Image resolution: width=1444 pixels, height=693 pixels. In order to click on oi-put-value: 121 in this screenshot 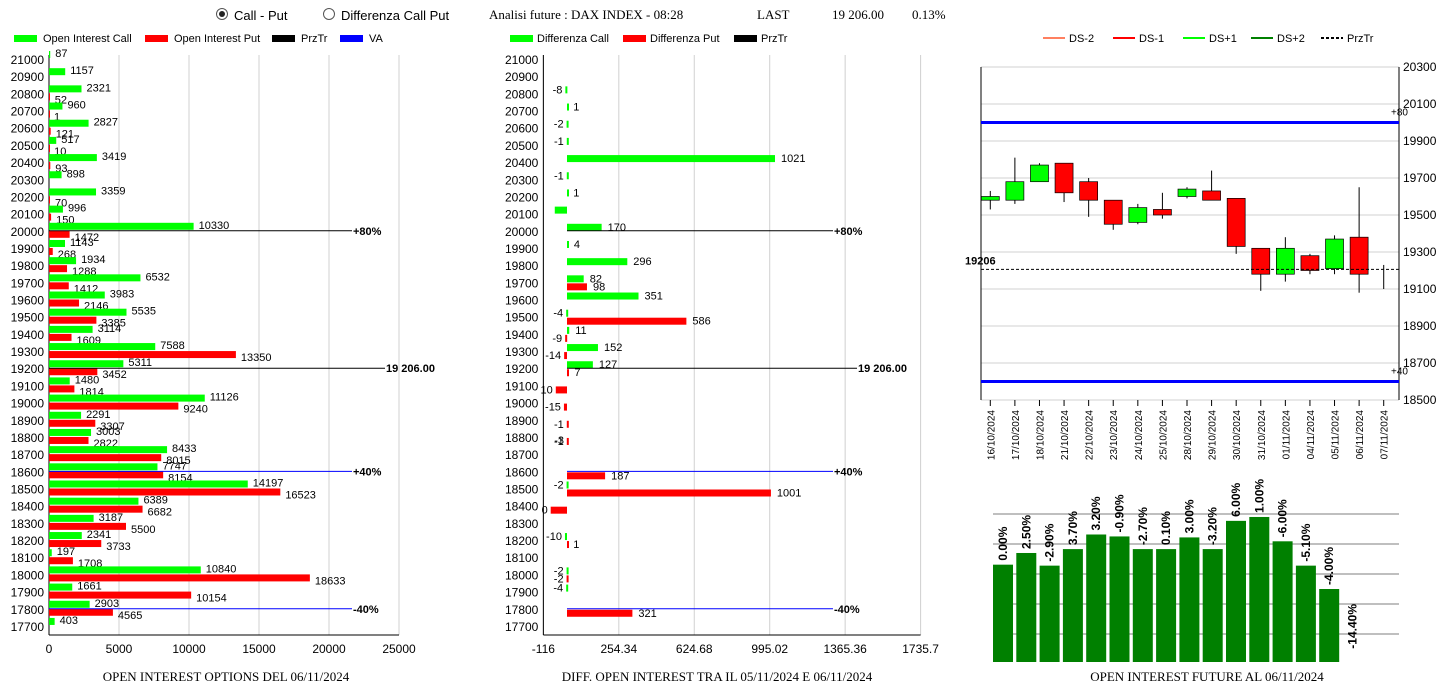, I will do `click(65, 135)`.